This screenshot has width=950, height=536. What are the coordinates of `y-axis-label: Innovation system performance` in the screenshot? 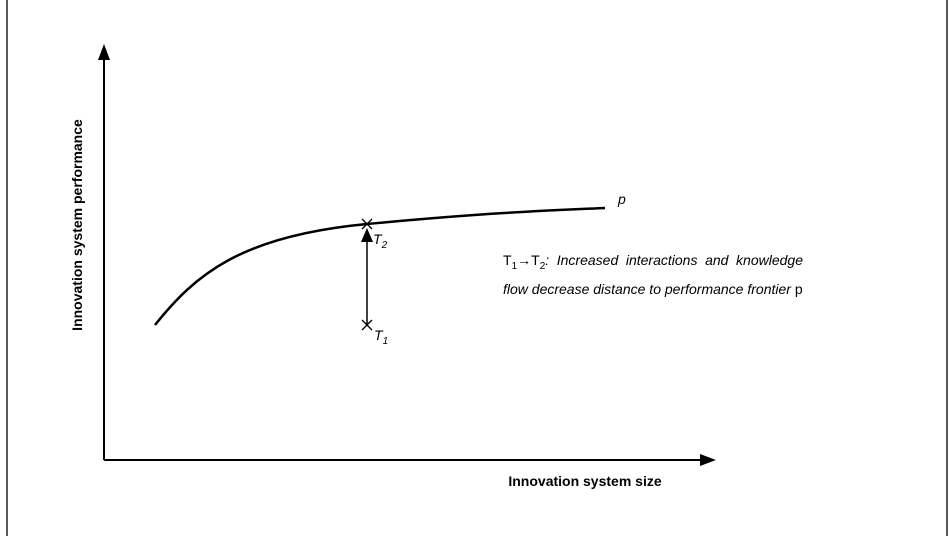 It's located at (77, 225).